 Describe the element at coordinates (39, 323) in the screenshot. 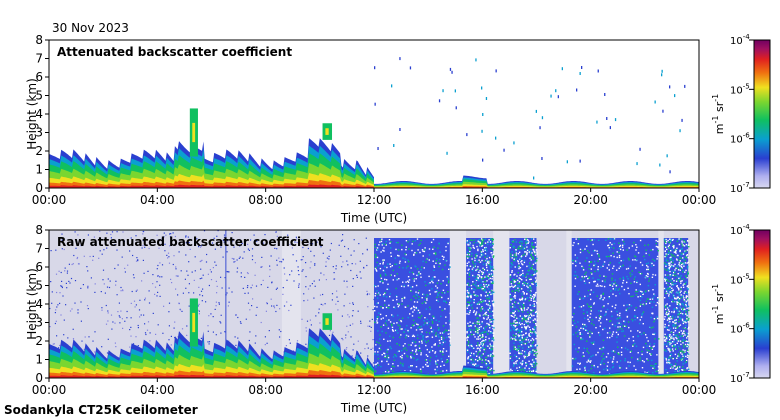

I see `y-tick-label: 3` at that location.